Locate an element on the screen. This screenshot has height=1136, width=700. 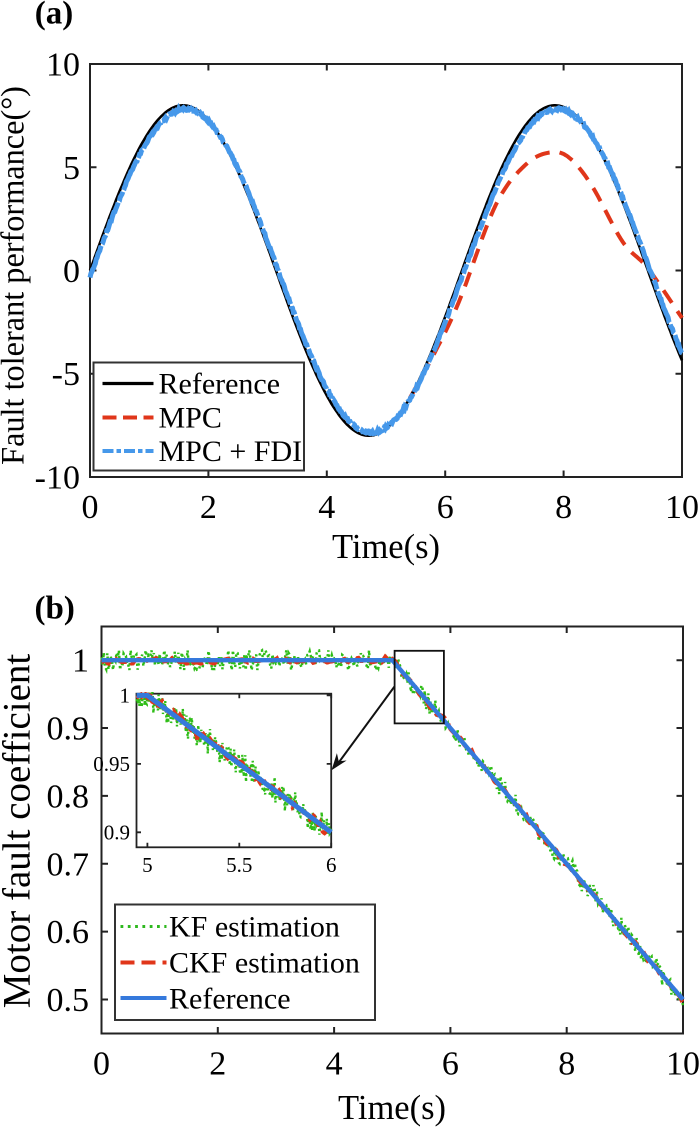
svg-text: -10 is located at coordinates (57, 478).